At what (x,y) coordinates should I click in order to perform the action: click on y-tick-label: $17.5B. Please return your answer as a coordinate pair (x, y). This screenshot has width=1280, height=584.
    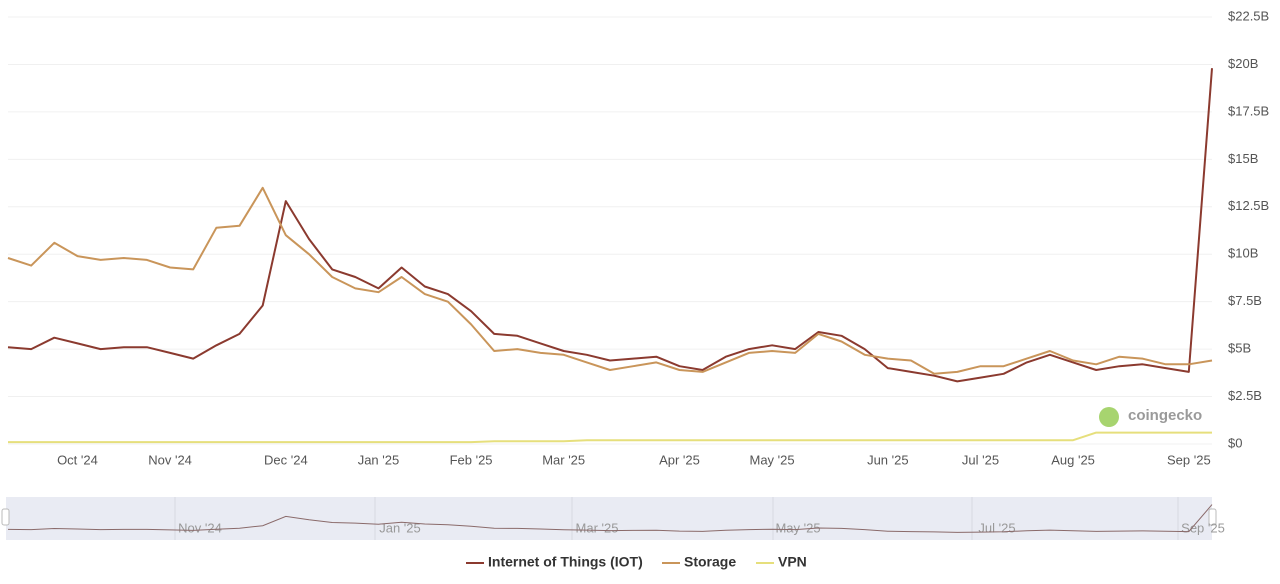
    Looking at the image, I should click on (1248, 110).